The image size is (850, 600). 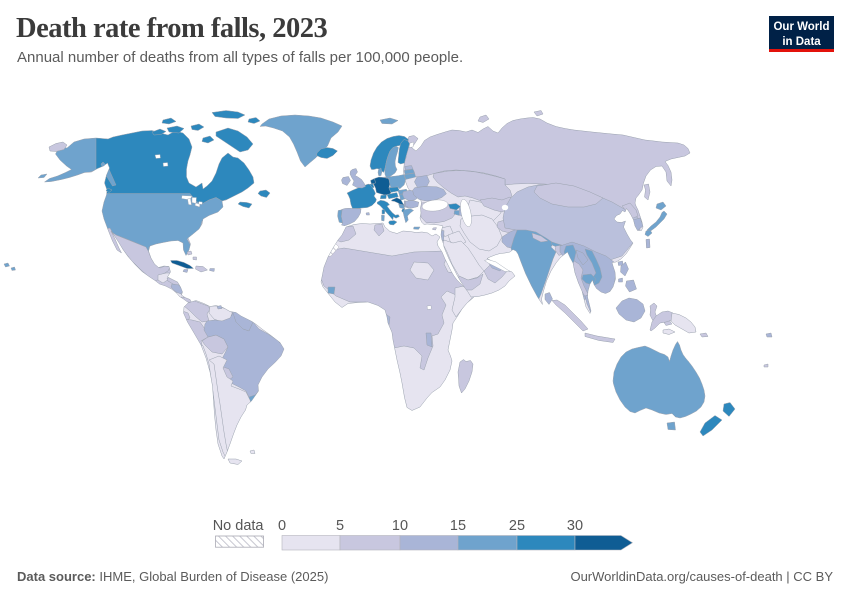 I want to click on svg-text: 0, so click(x=282, y=526).